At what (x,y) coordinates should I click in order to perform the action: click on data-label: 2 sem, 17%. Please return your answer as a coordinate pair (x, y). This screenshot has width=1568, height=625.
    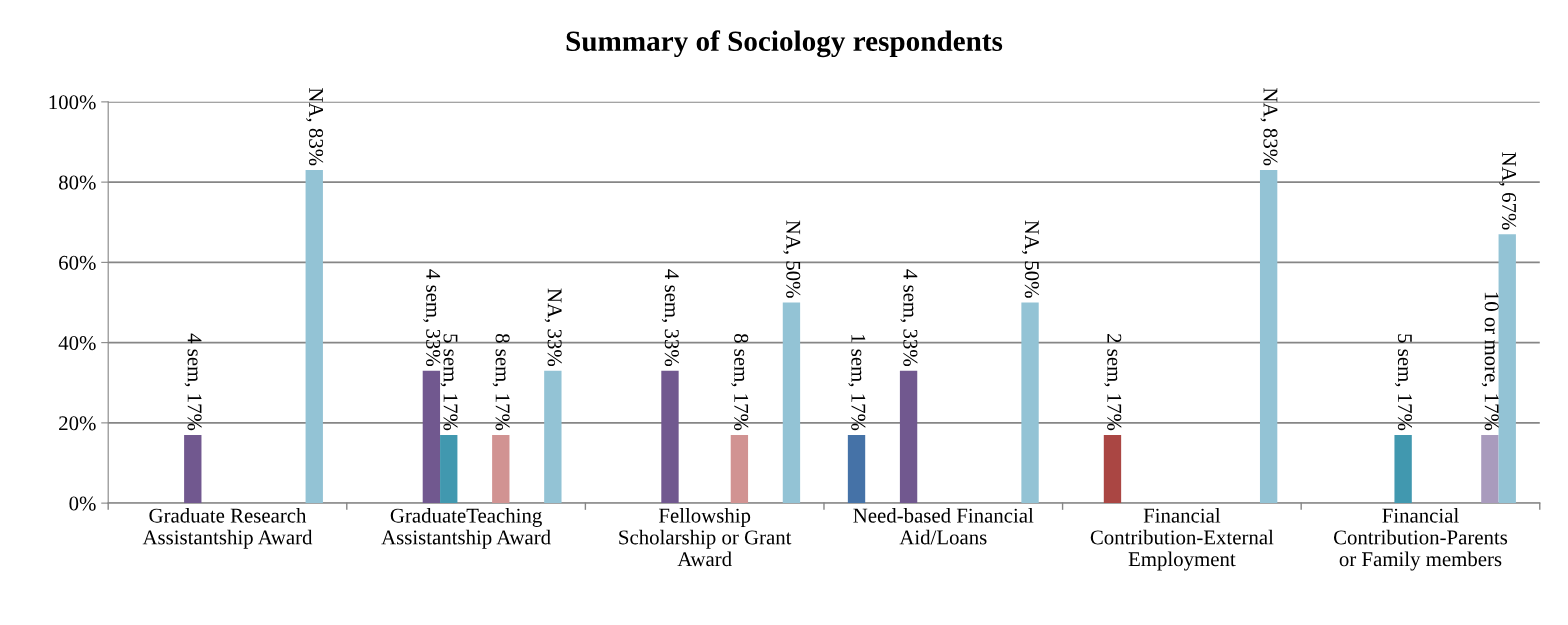
    Looking at the image, I should click on (1113, 382).